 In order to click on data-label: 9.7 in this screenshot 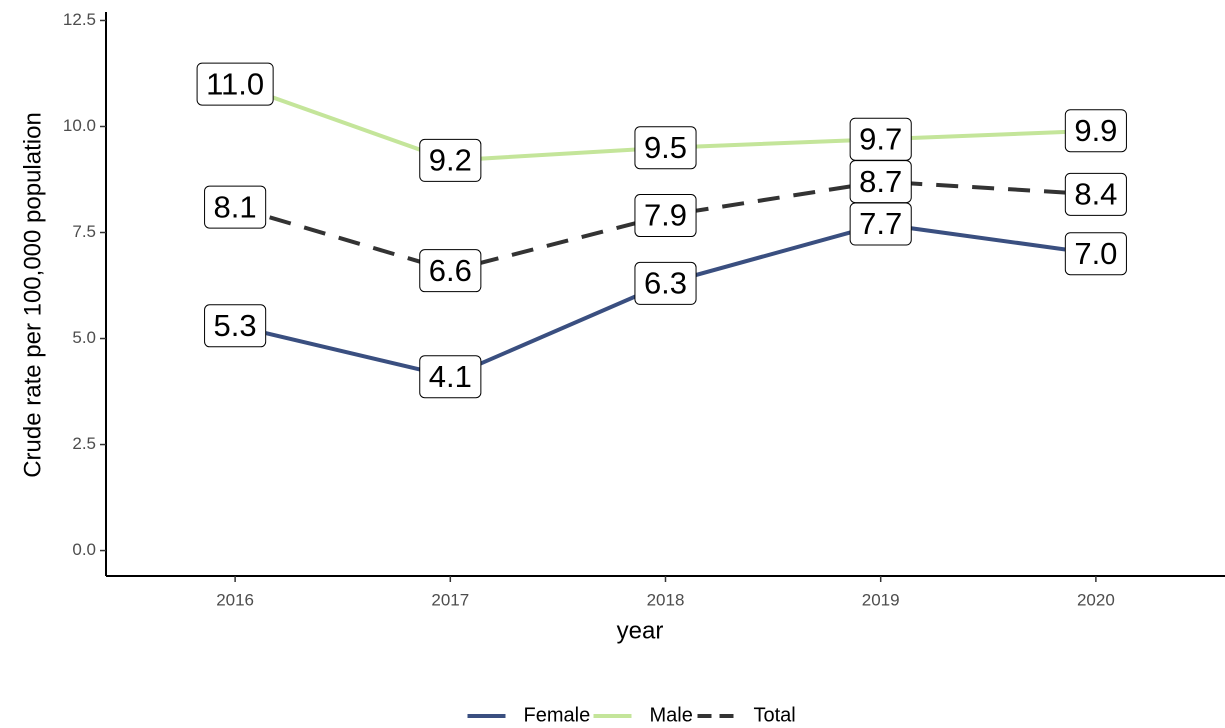, I will do `click(880, 139)`.